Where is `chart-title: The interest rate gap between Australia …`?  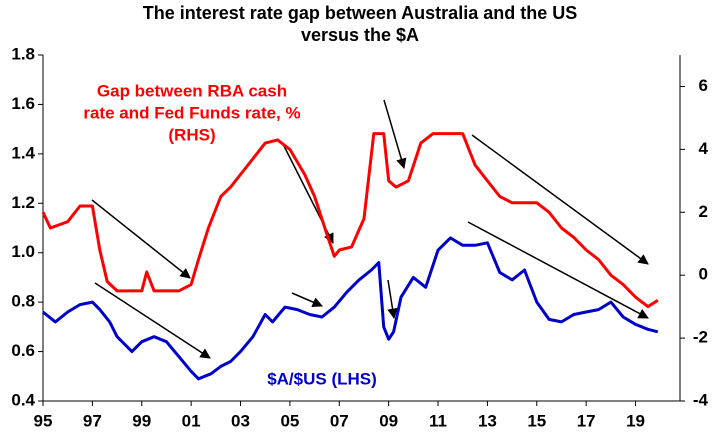
chart-title: The interest rate gap between Australia … is located at coordinates (360, 13).